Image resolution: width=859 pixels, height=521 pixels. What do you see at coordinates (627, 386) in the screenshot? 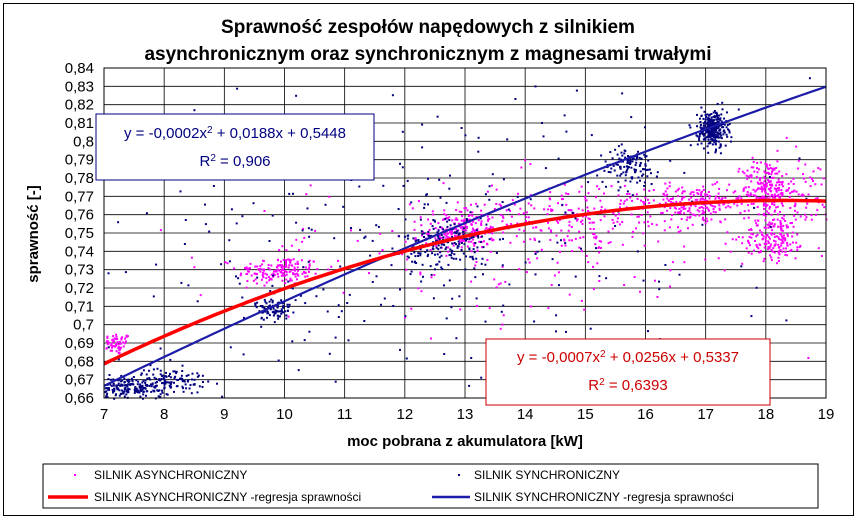
I see `r2-async-text: R2 = 0,6393` at bounding box center [627, 386].